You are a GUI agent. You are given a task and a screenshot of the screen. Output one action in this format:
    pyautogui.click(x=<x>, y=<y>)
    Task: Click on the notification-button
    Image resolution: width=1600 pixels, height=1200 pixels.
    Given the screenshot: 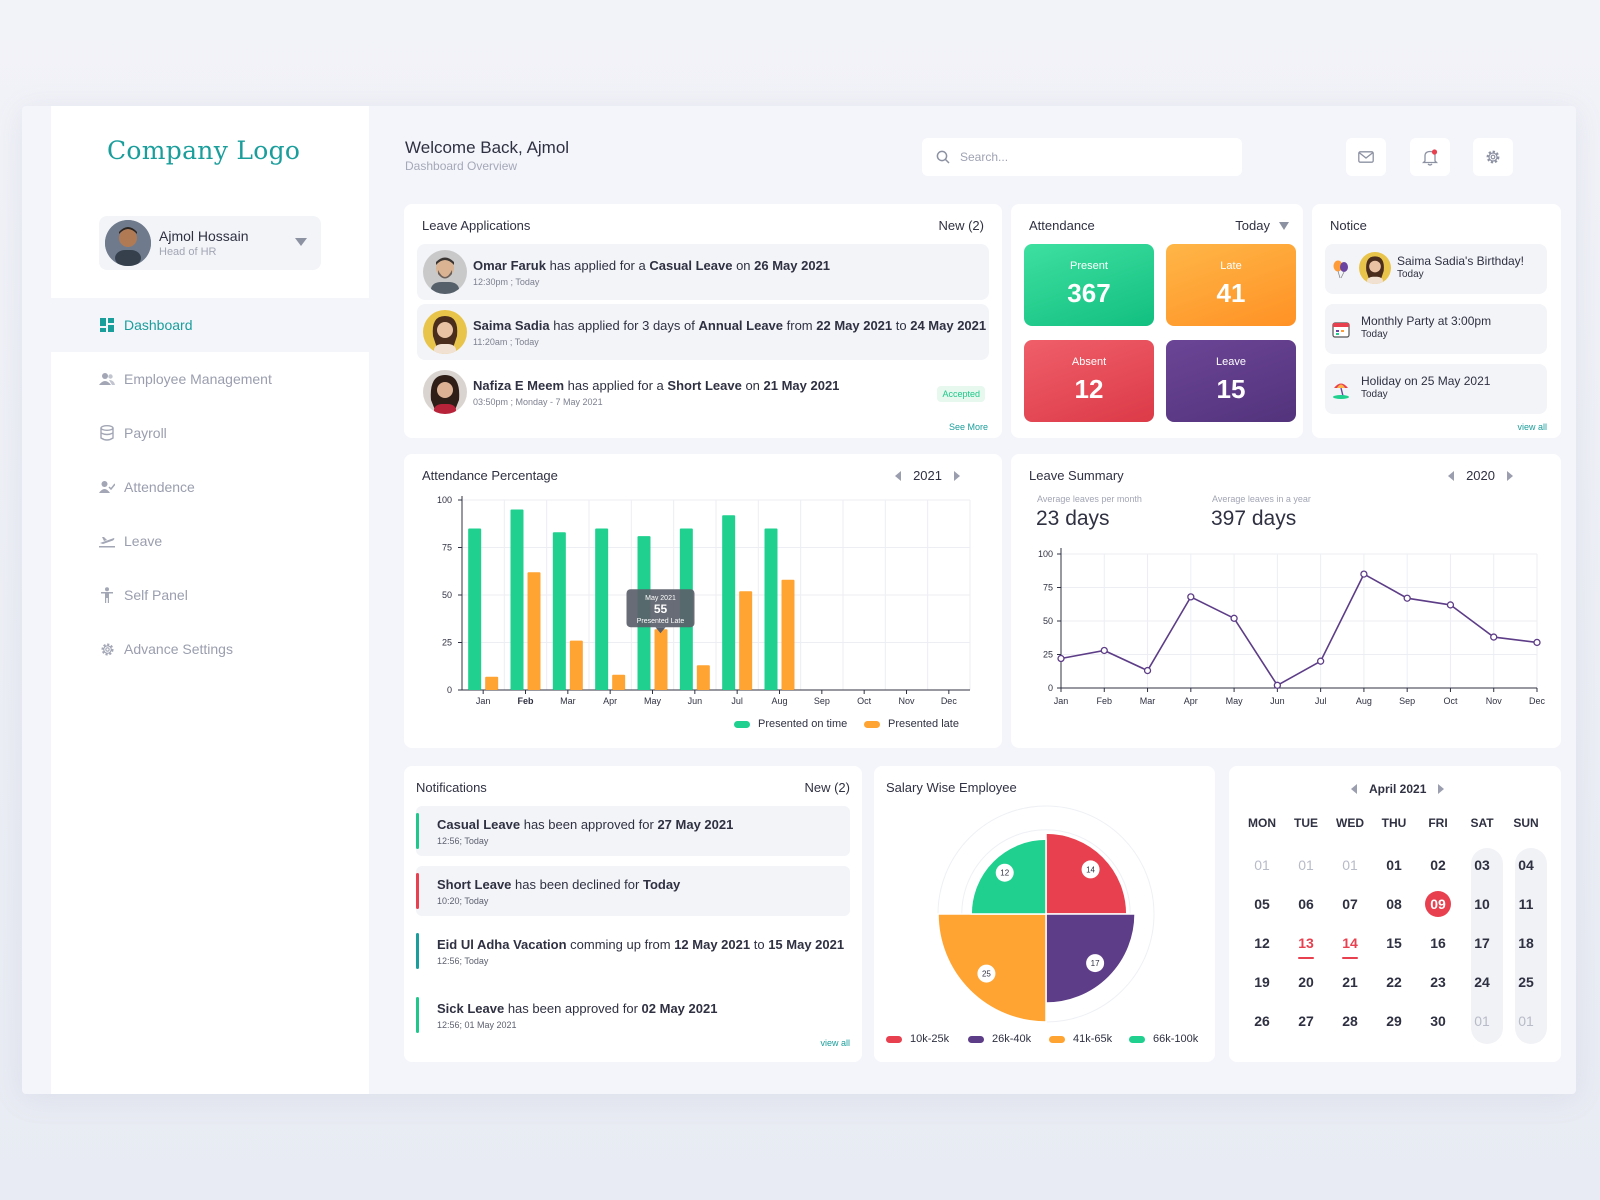 What is the action you would take?
    pyautogui.click(x=1430, y=157)
    